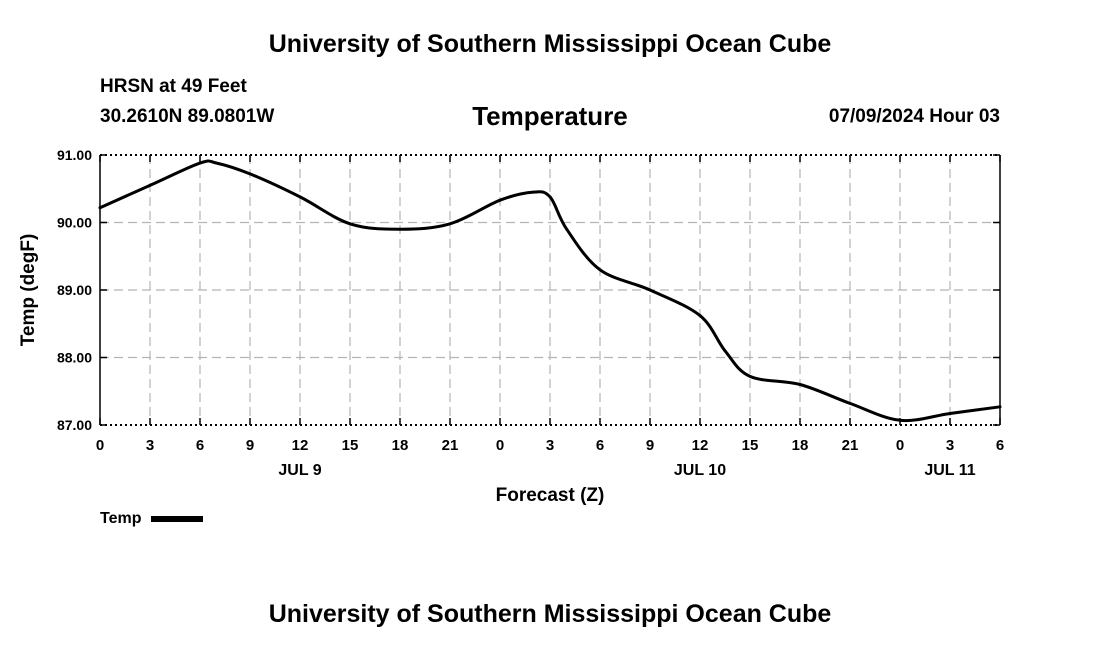 The width and height of the screenshot is (1100, 650). I want to click on y-axis-title: Temp (degF), so click(28, 290).